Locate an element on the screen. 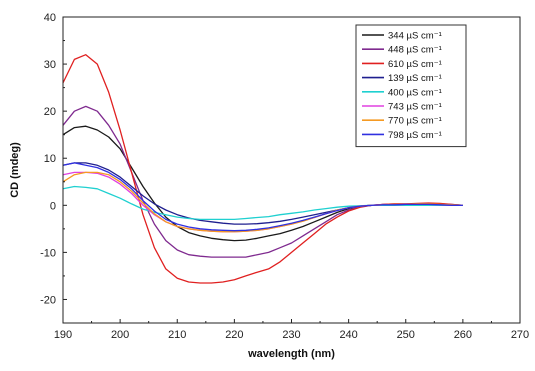 The image size is (535, 371). x-tick-label: 270 is located at coordinates (520, 335).